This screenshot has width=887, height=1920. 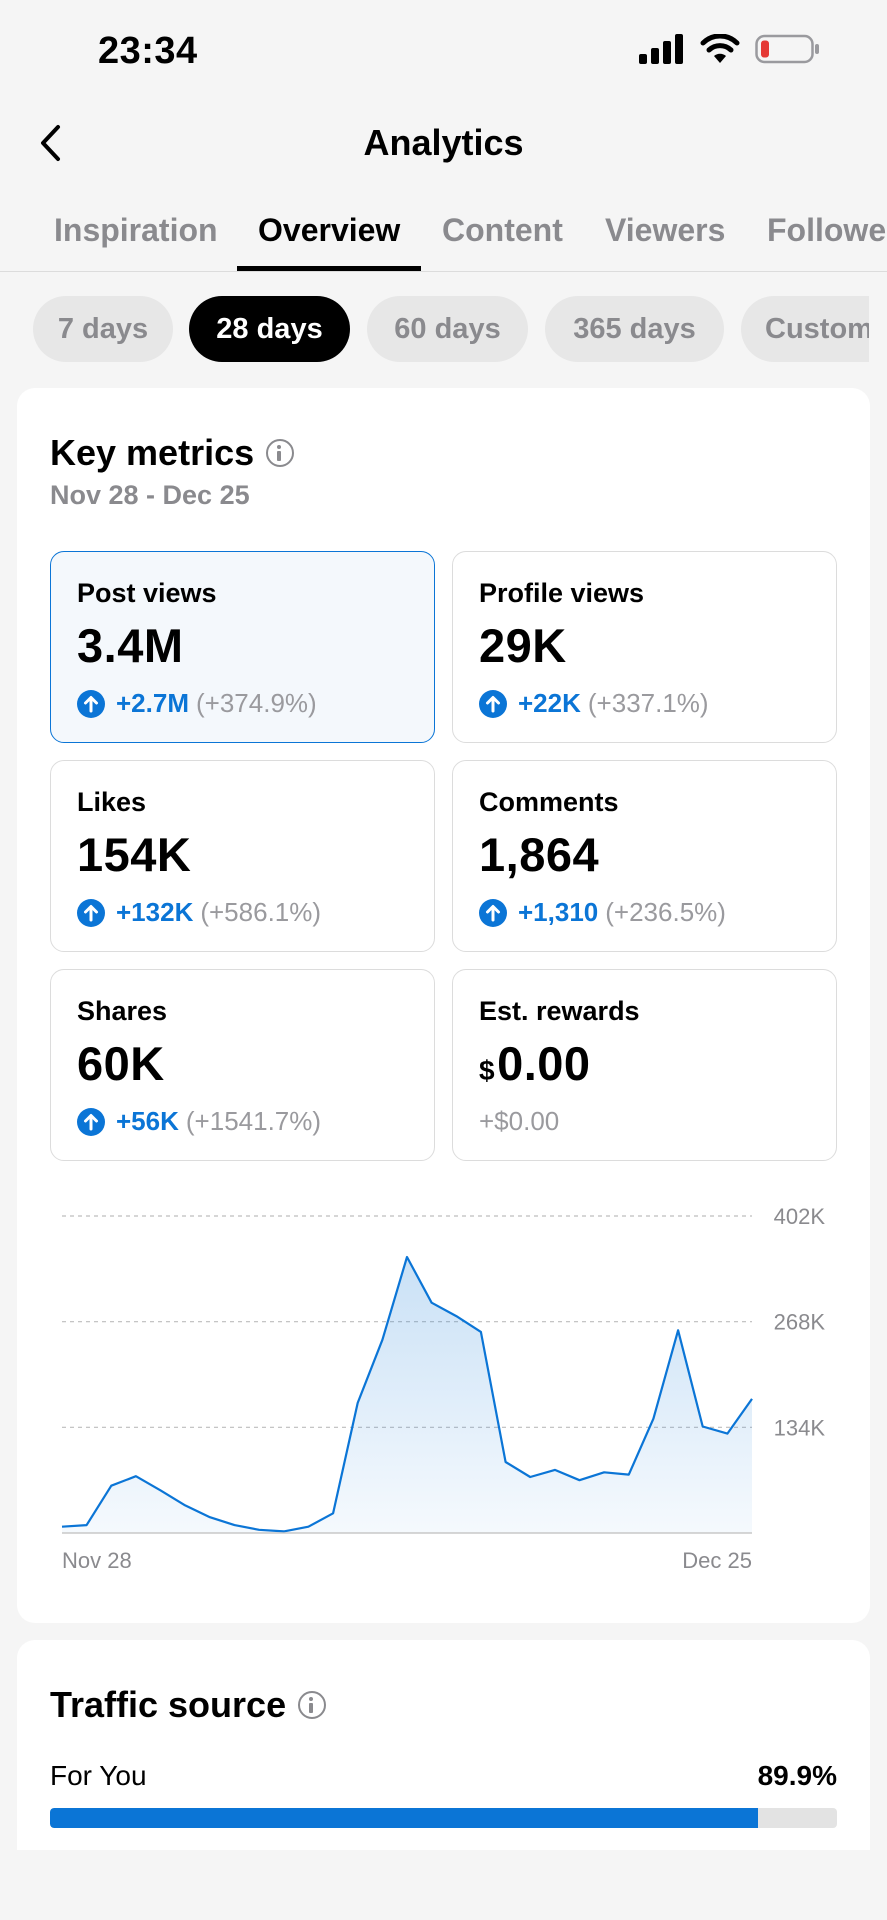 I want to click on metric-profile-views: Profile views 29K +22K (+337.1%), so click(x=644, y=647).